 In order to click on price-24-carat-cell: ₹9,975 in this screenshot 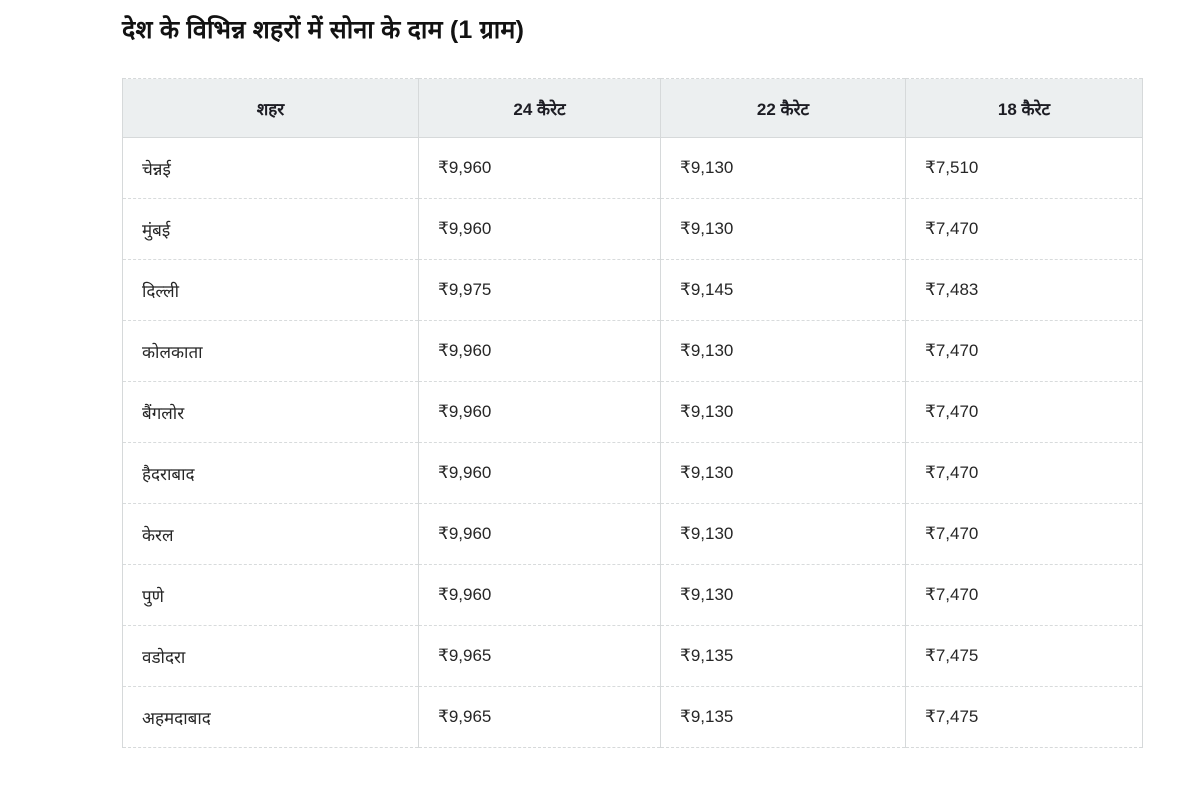, I will do `click(539, 290)`.